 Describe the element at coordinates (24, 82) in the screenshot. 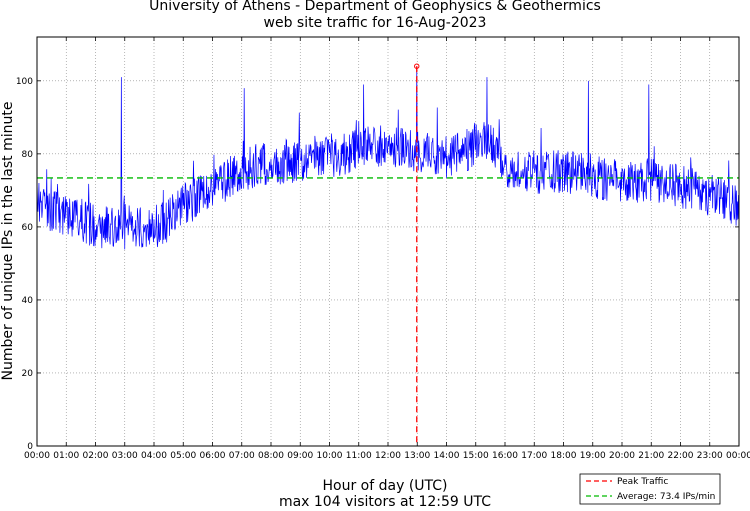

I see `y-tick-label: 100` at that location.